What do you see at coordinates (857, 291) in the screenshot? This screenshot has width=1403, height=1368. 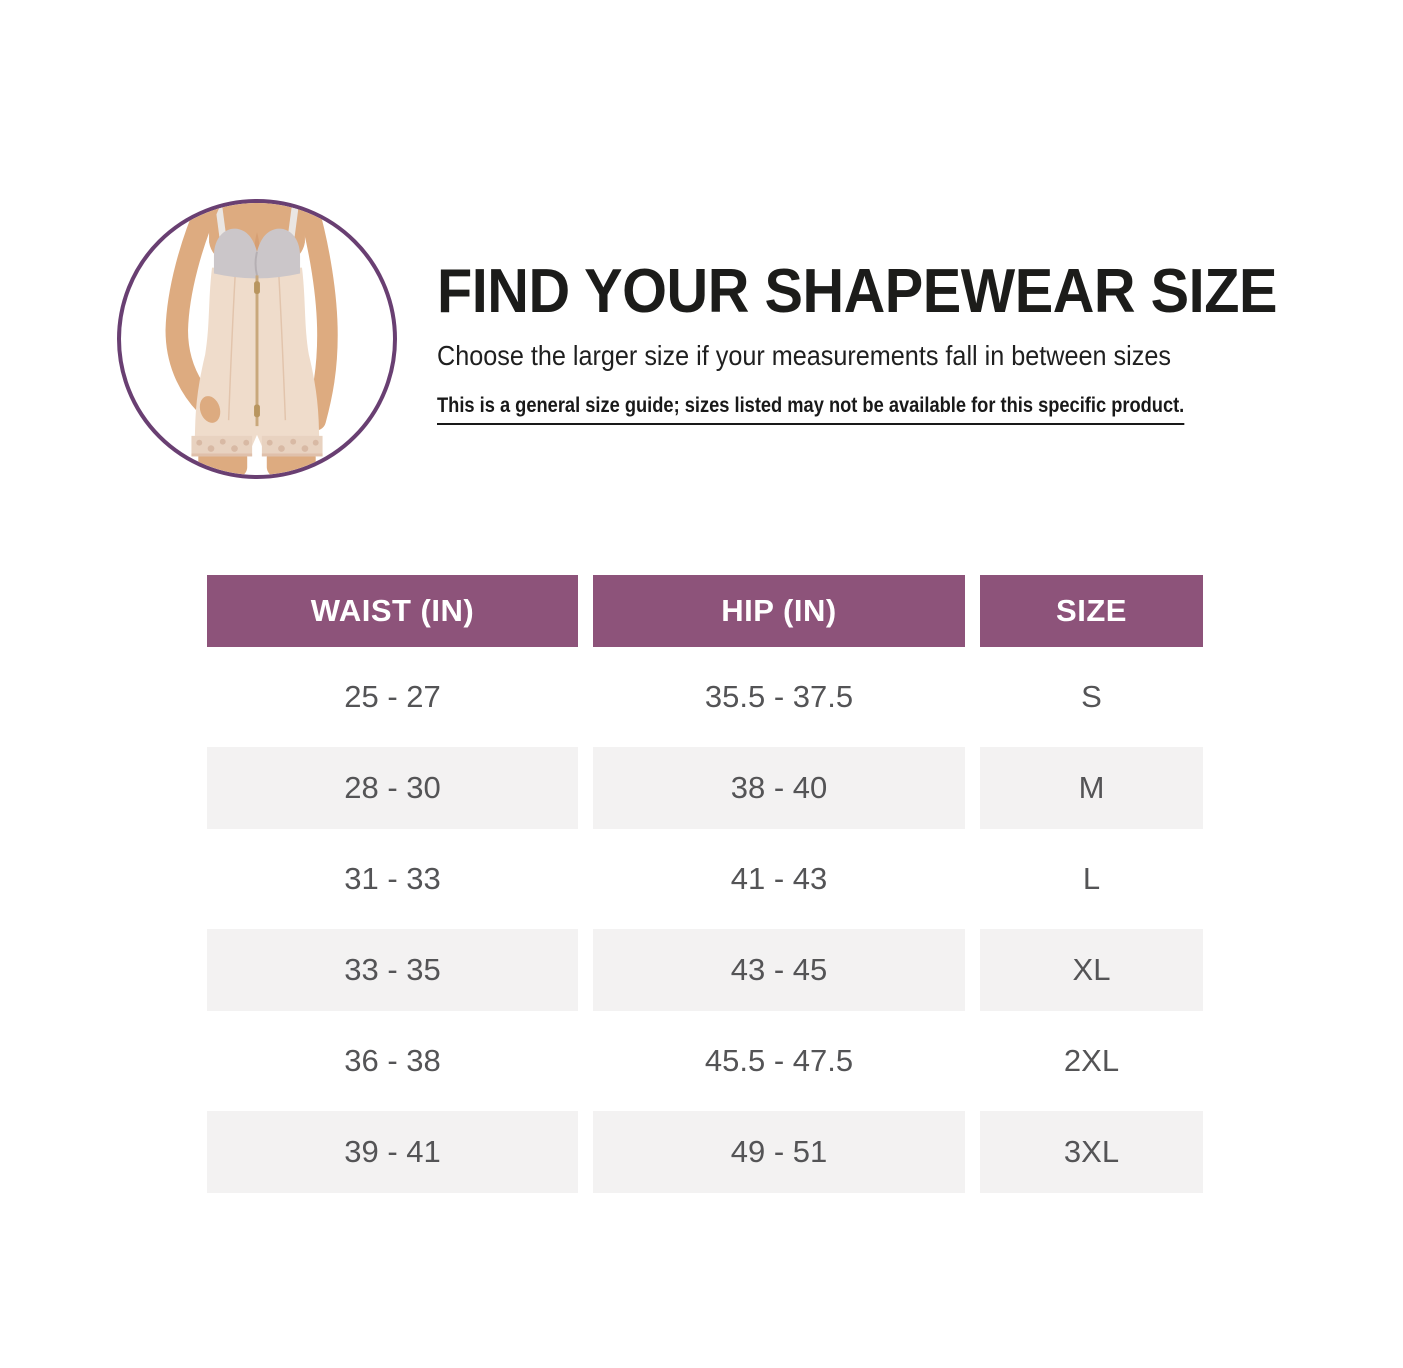 I see `page-title: FIND YOUR SHAPEWEAR SIZE` at bounding box center [857, 291].